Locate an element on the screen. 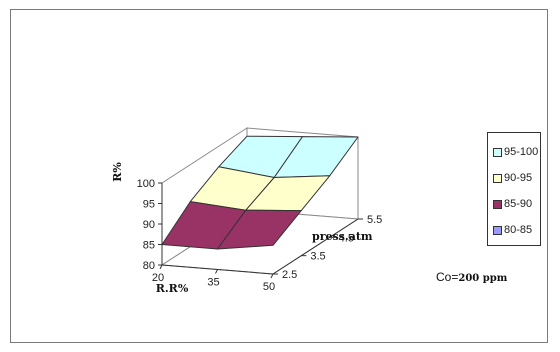 This screenshot has width=560, height=352. x-axis-label: R.R% is located at coordinates (172, 288).